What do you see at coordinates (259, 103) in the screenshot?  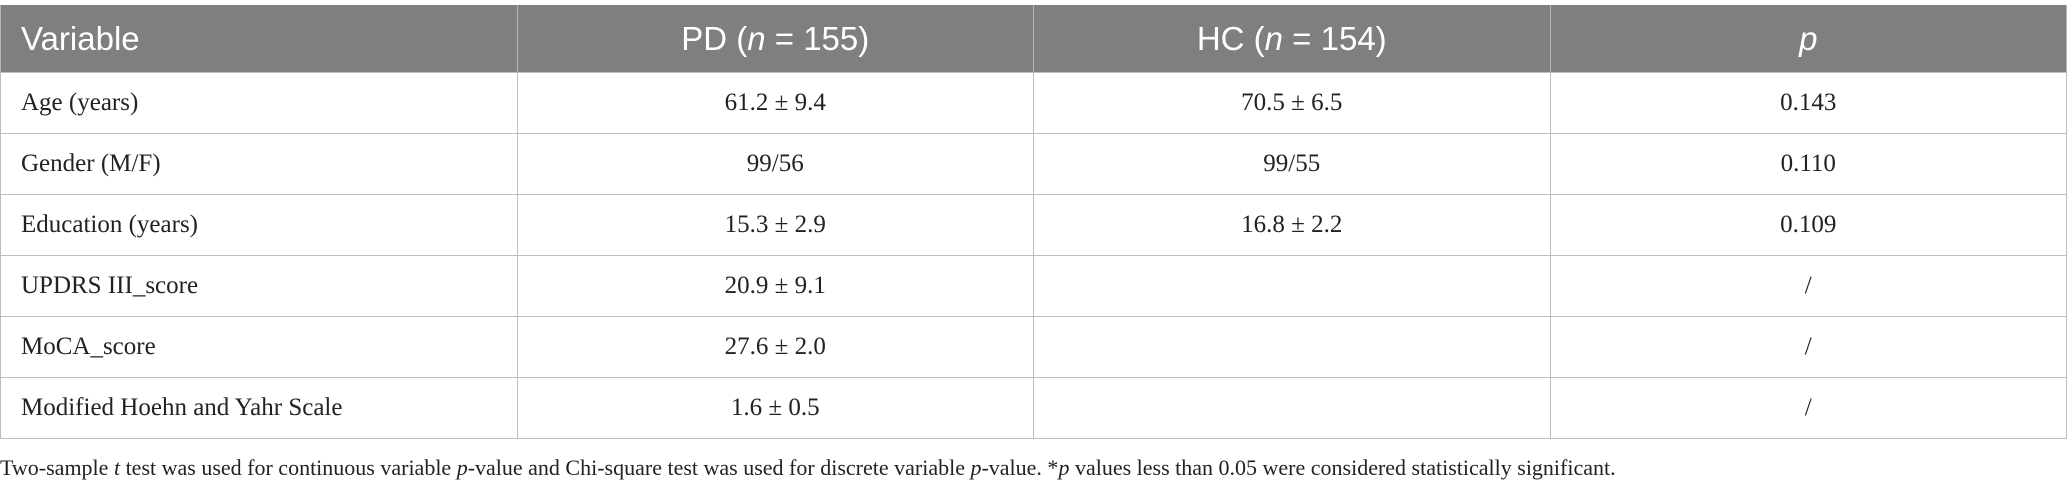 I see `table-cell: Age (years)` at bounding box center [259, 103].